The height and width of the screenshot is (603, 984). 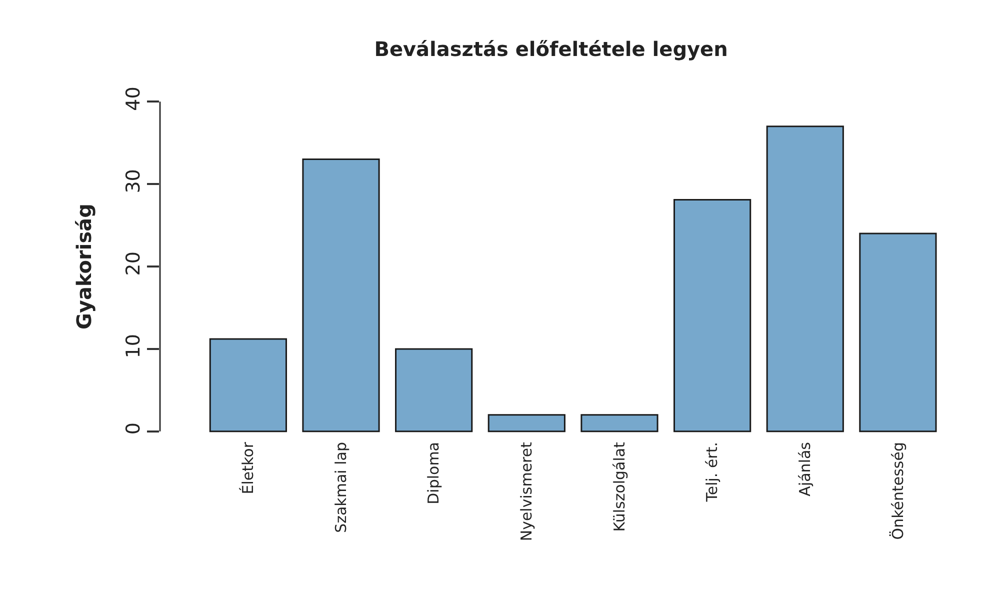 What do you see at coordinates (341, 487) in the screenshot?
I see `x-tick-label: Szakmai lap` at bounding box center [341, 487].